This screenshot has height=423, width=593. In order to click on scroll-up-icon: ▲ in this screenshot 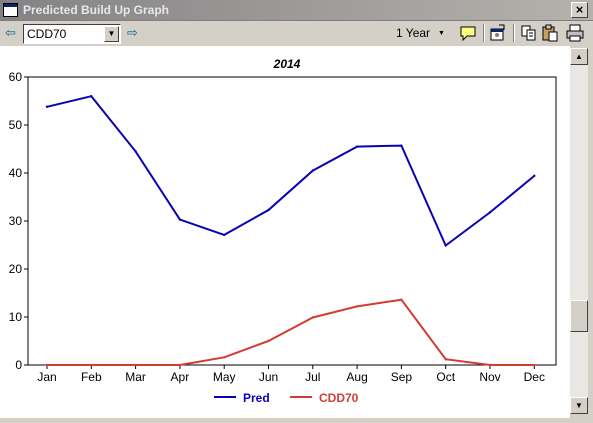, I will do `click(579, 56)`.